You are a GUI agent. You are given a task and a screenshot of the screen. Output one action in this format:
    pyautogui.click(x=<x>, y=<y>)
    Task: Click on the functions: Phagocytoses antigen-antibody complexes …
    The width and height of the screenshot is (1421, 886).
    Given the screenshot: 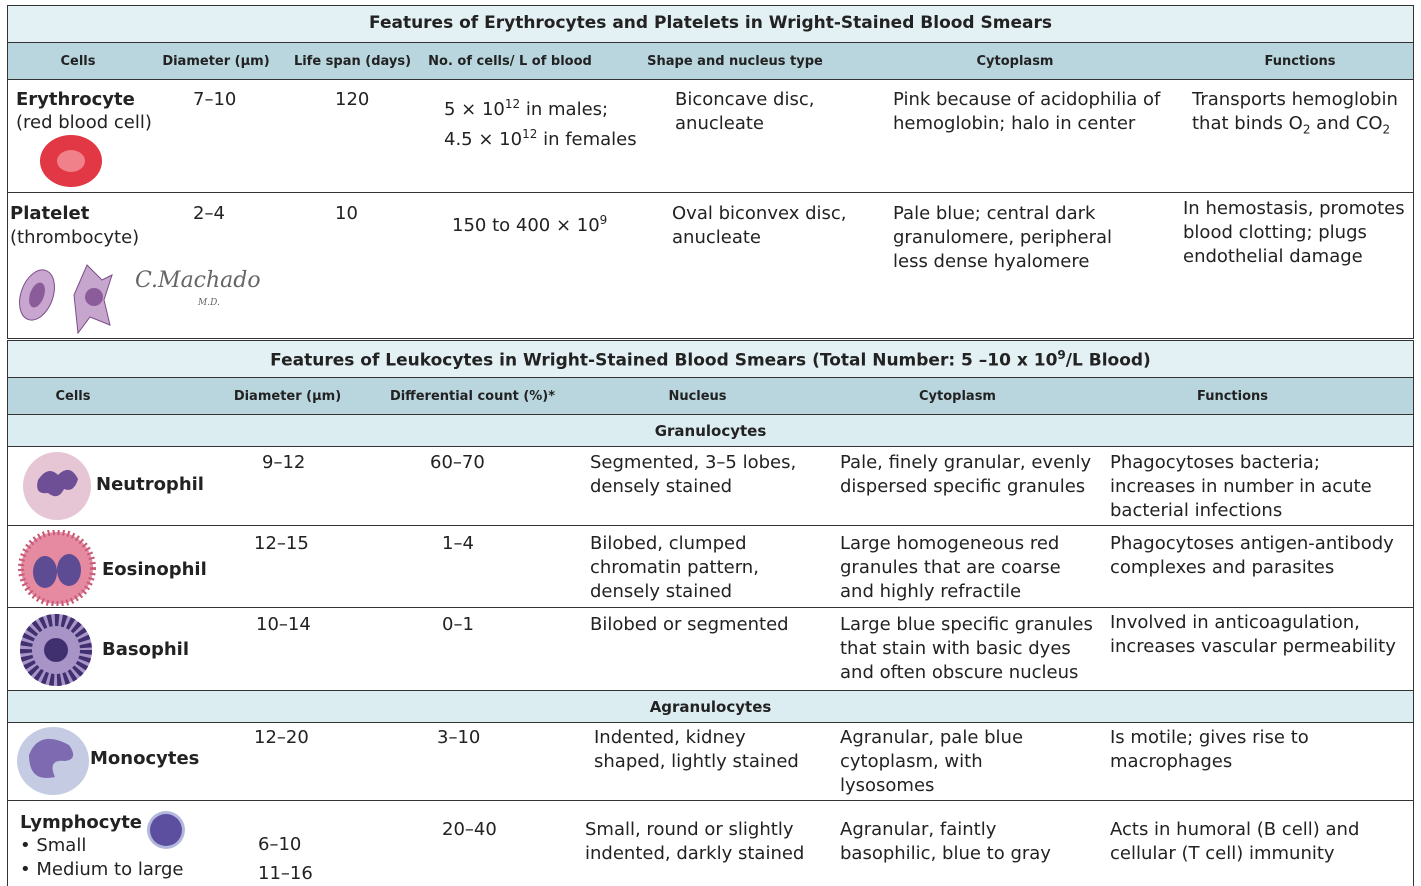 What is the action you would take?
    pyautogui.click(x=1252, y=555)
    